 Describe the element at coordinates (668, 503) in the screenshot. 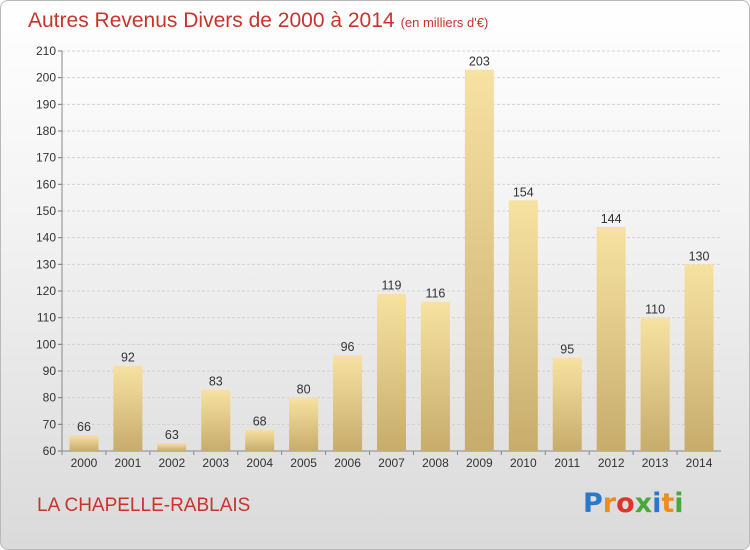

I see `logo-letter: t` at that location.